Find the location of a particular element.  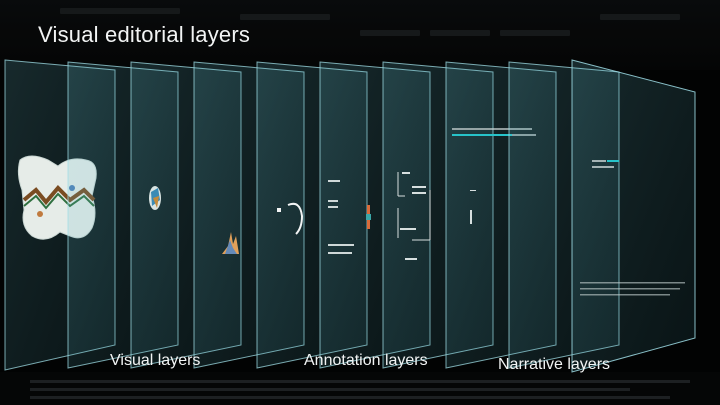

cell-visual-image is located at coordinates (155, 198).